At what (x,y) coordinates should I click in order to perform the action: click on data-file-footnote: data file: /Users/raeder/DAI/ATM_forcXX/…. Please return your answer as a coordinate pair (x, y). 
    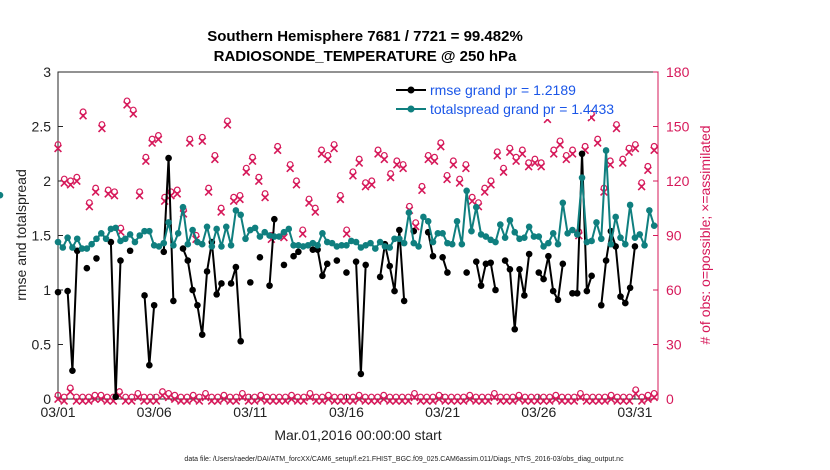
    Looking at the image, I should click on (404, 459).